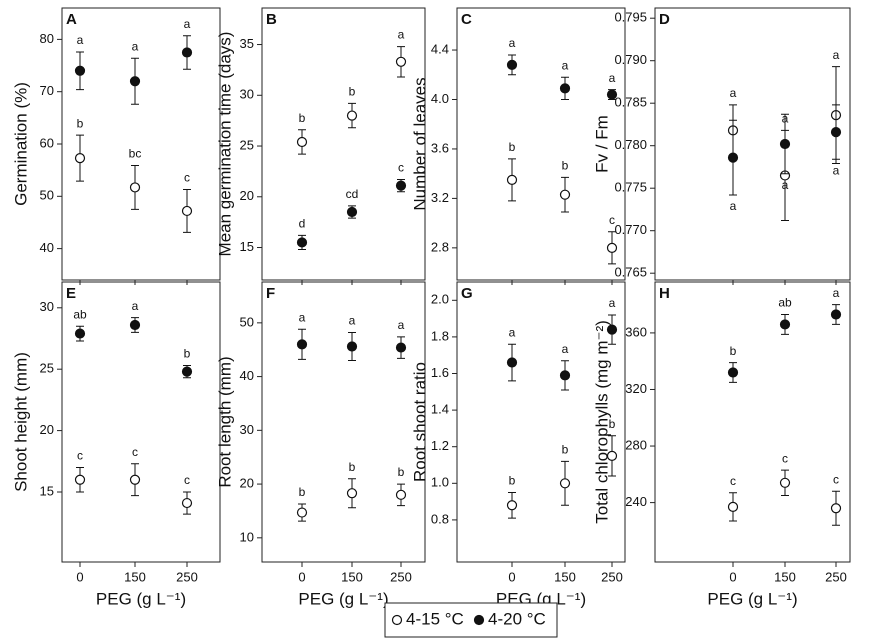 This screenshot has width=869, height=643. What do you see at coordinates (440, 197) in the screenshot?
I see `y-tick-label: 3.2` at bounding box center [440, 197].